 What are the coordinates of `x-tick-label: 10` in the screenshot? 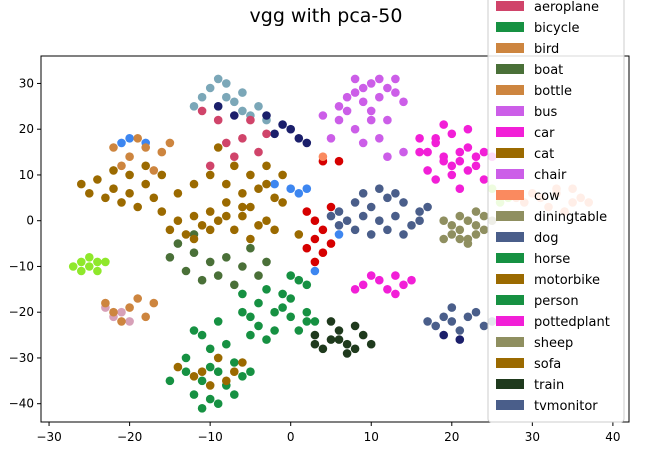 It's located at (371, 437).